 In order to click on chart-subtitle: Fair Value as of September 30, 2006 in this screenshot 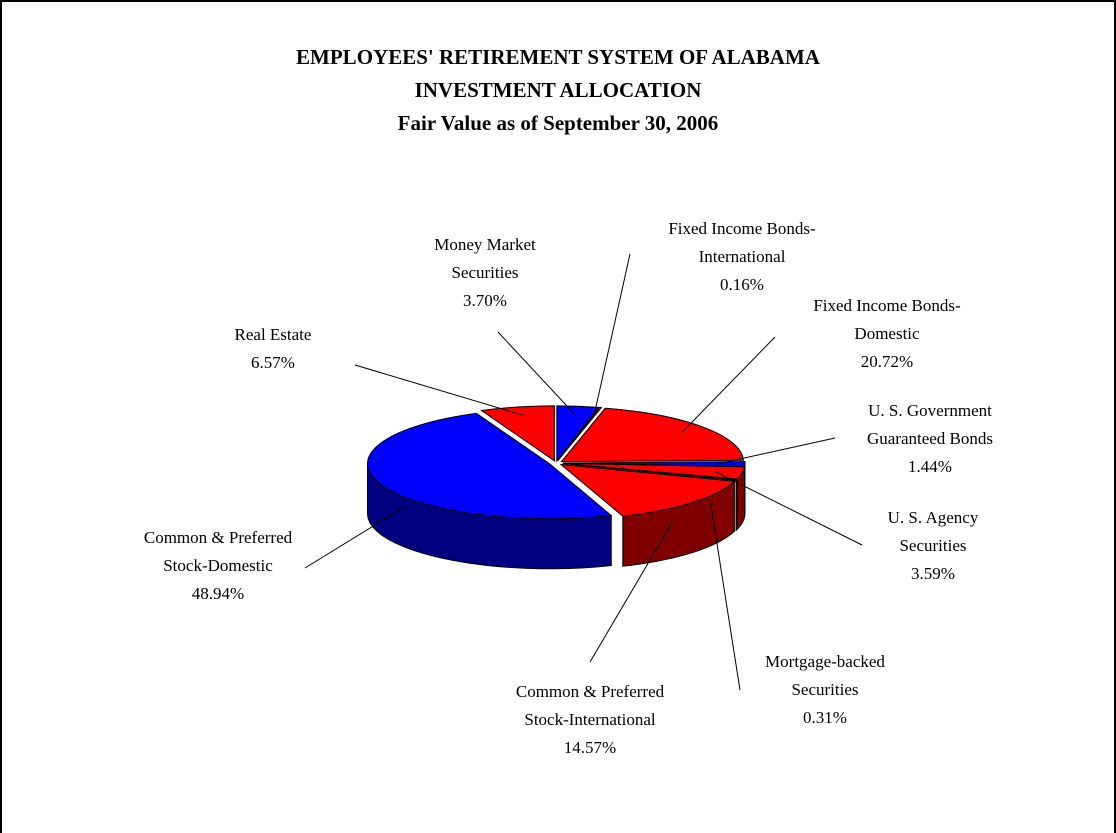, I will do `click(558, 123)`.